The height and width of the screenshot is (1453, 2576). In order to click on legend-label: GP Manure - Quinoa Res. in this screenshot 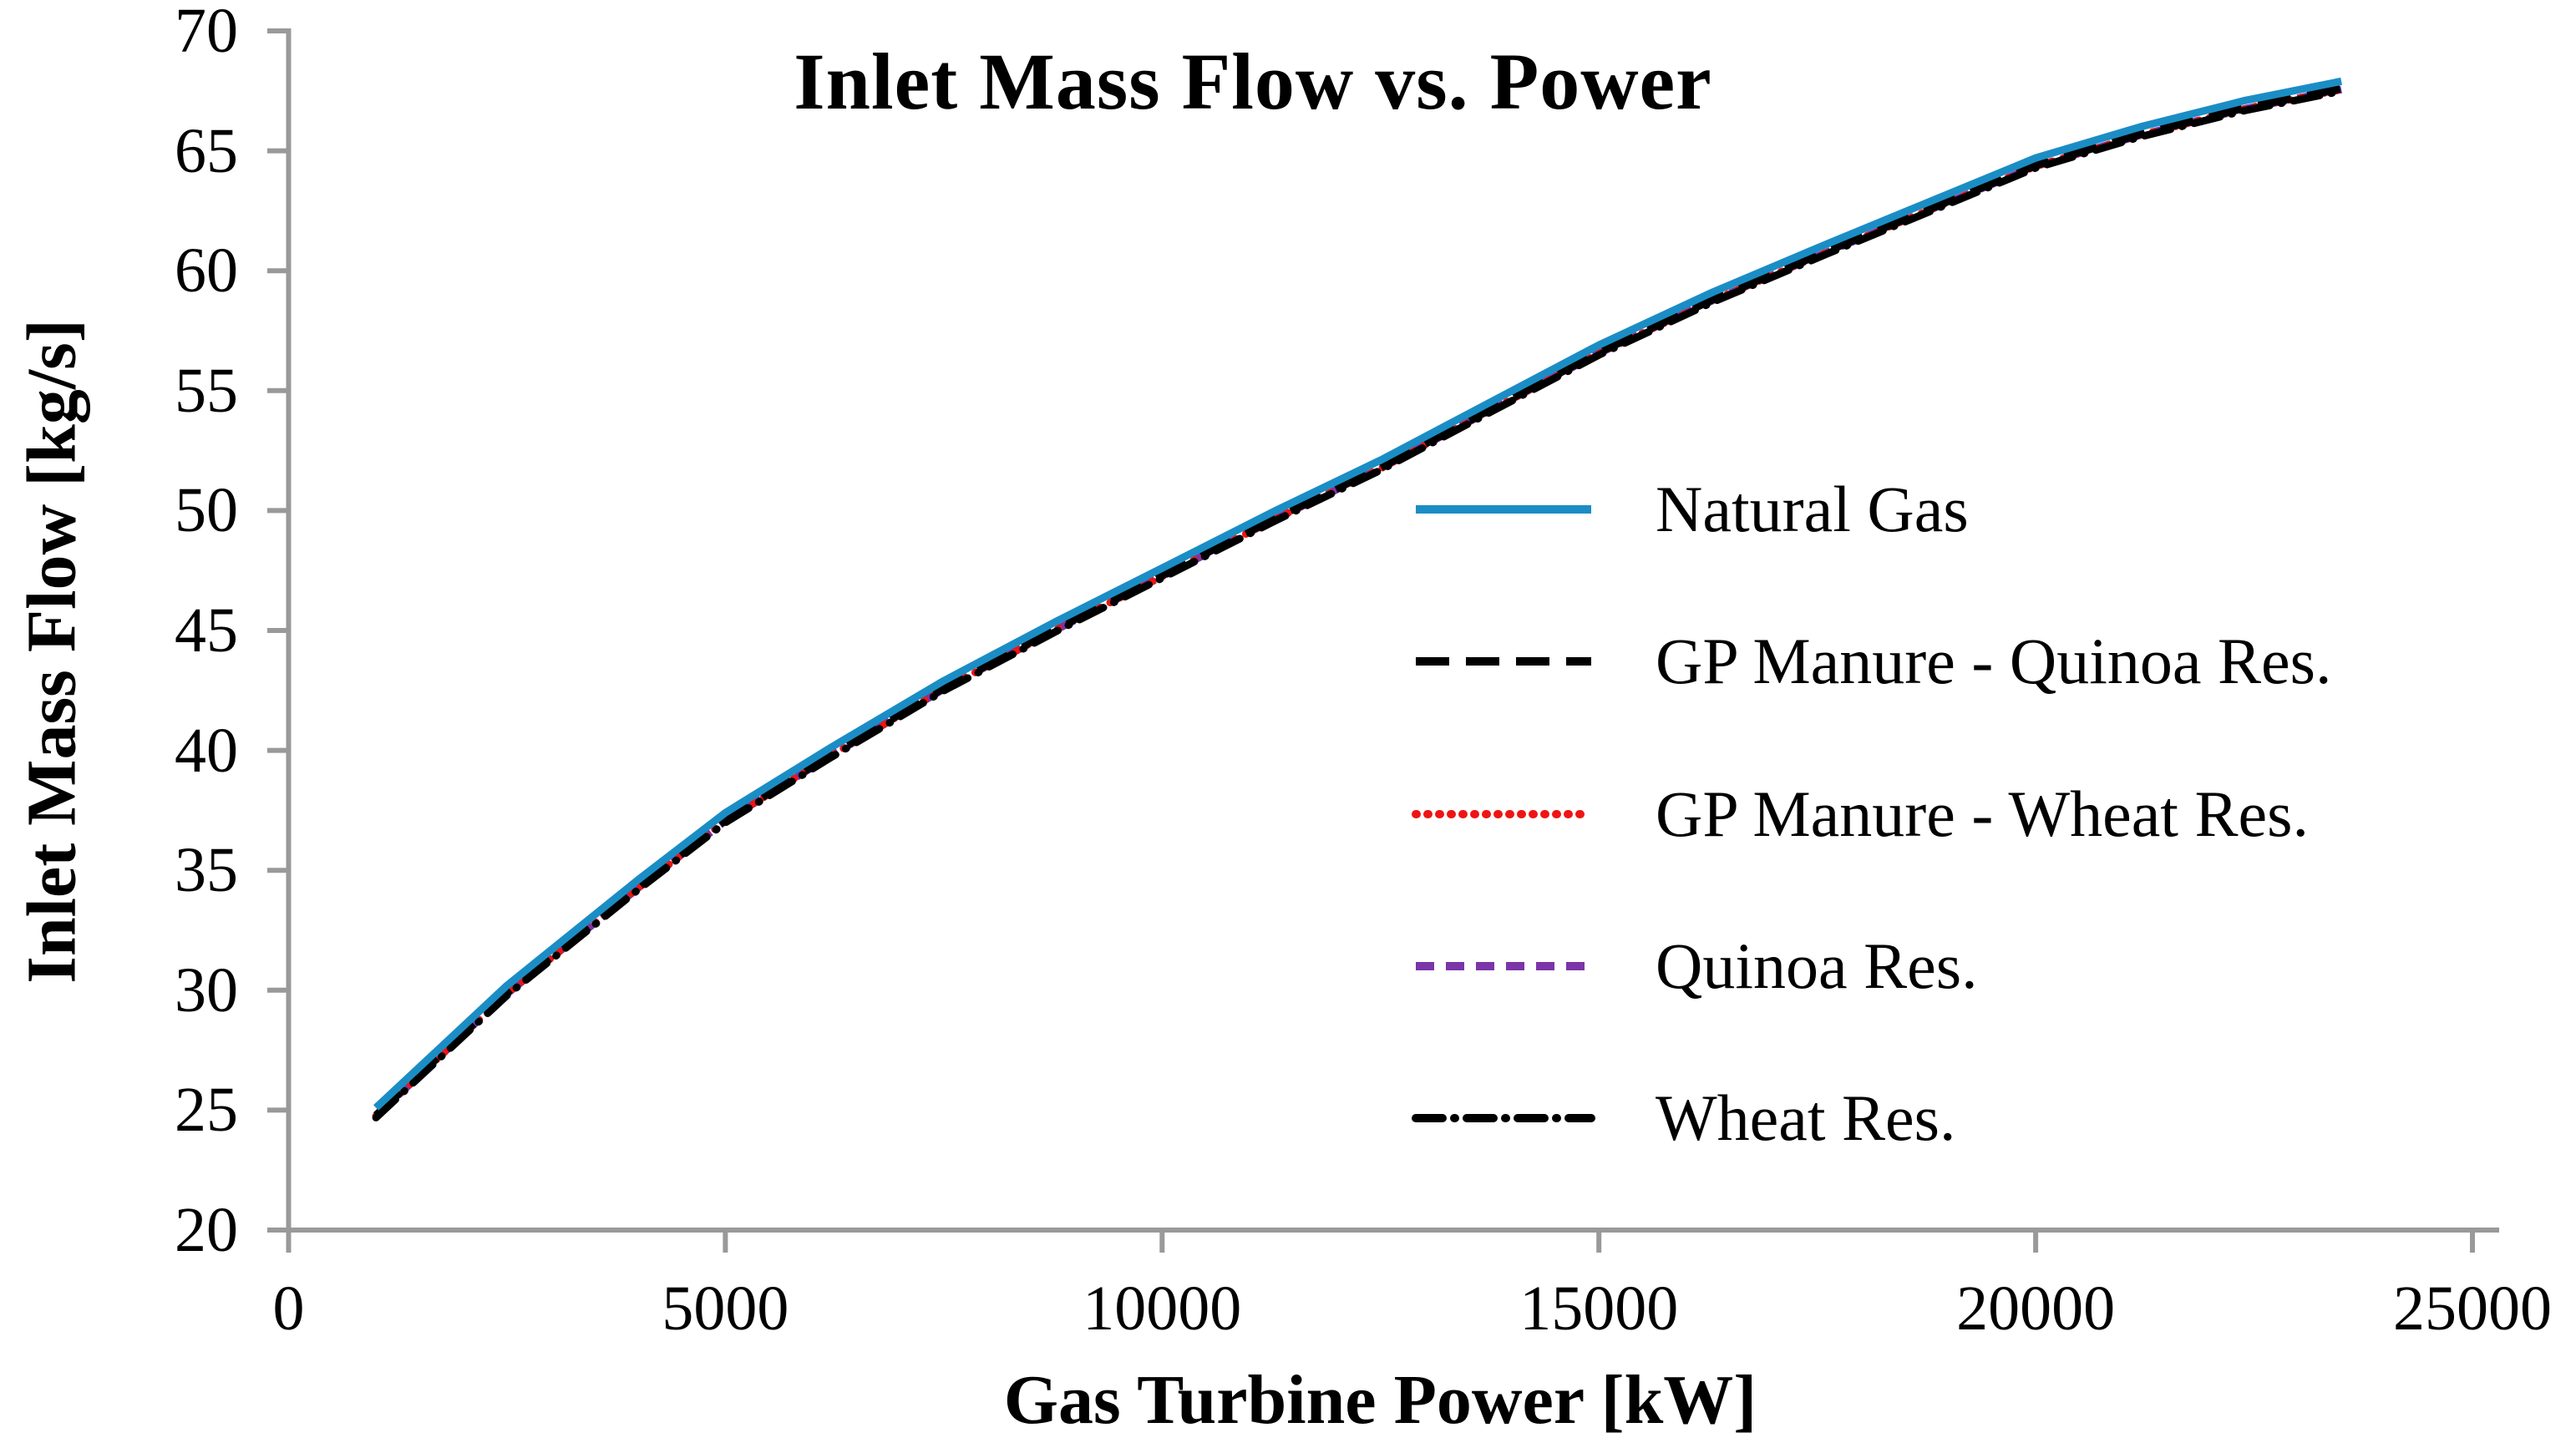, I will do `click(1994, 661)`.